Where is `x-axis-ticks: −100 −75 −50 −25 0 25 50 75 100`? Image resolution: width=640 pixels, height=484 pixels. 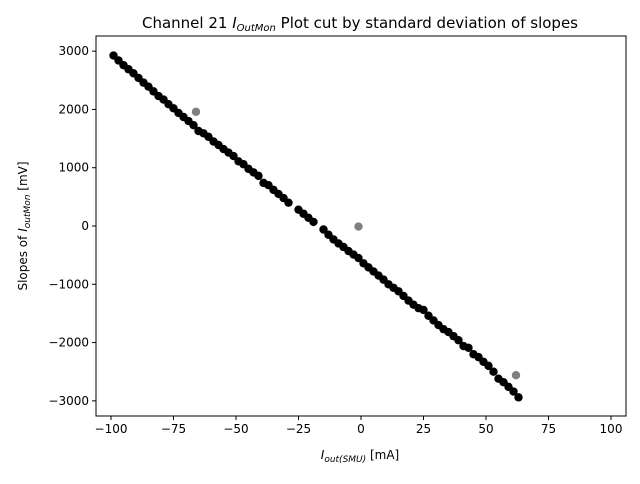 x-axis-ticks: −100 −75 −50 −25 0 25 50 75 100 is located at coordinates (359, 426).